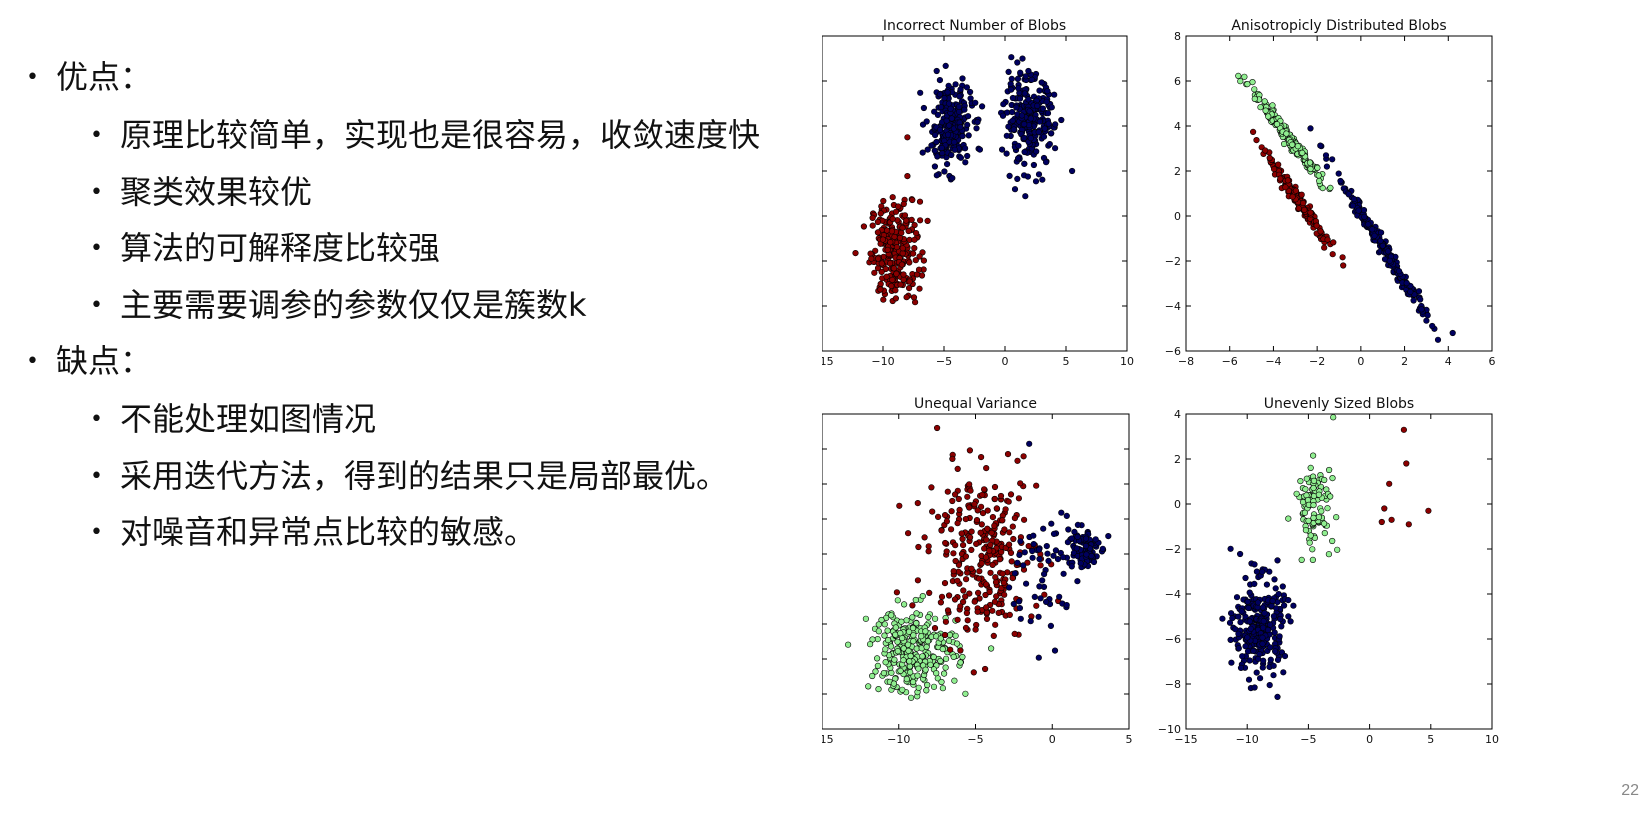 Image resolution: width=1651 pixels, height=816 pixels. What do you see at coordinates (454, 476) in the screenshot?
I see `bullet-subitem: • 采用迭代方法，得到的结果只是局部最优。` at bounding box center [454, 476].